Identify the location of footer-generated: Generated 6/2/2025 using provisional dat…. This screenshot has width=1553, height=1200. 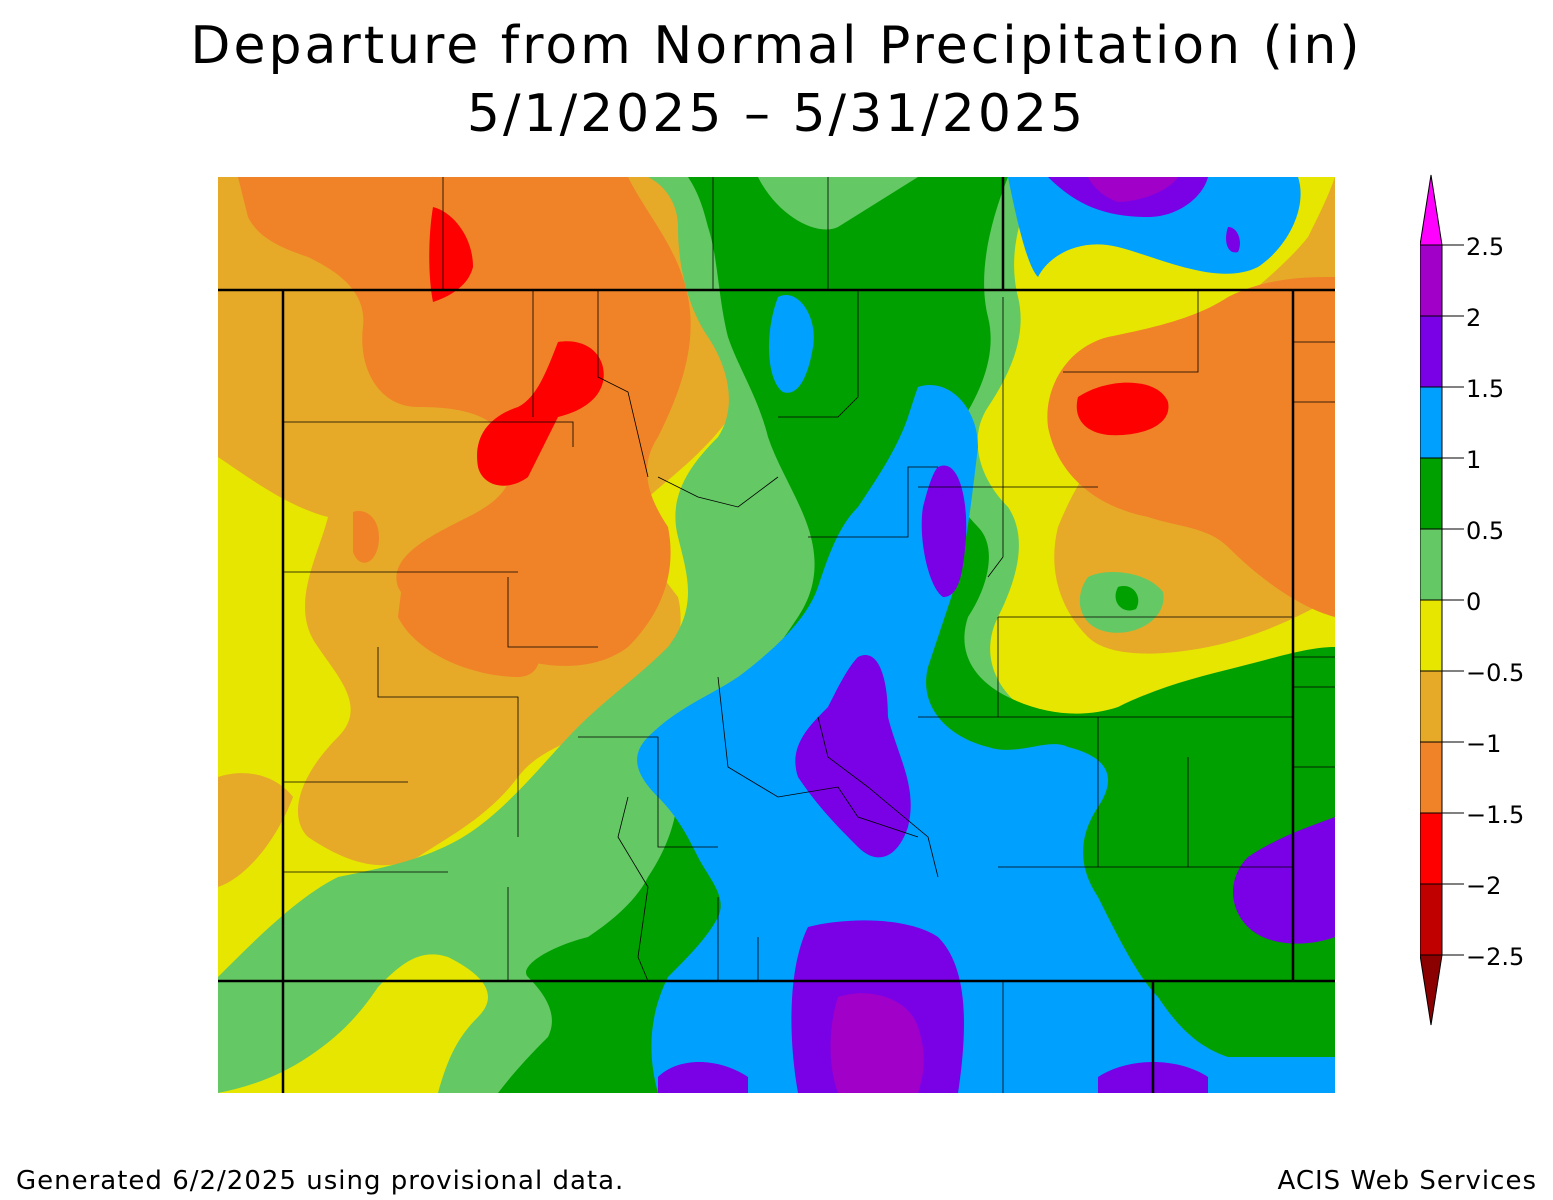
(320, 1181).